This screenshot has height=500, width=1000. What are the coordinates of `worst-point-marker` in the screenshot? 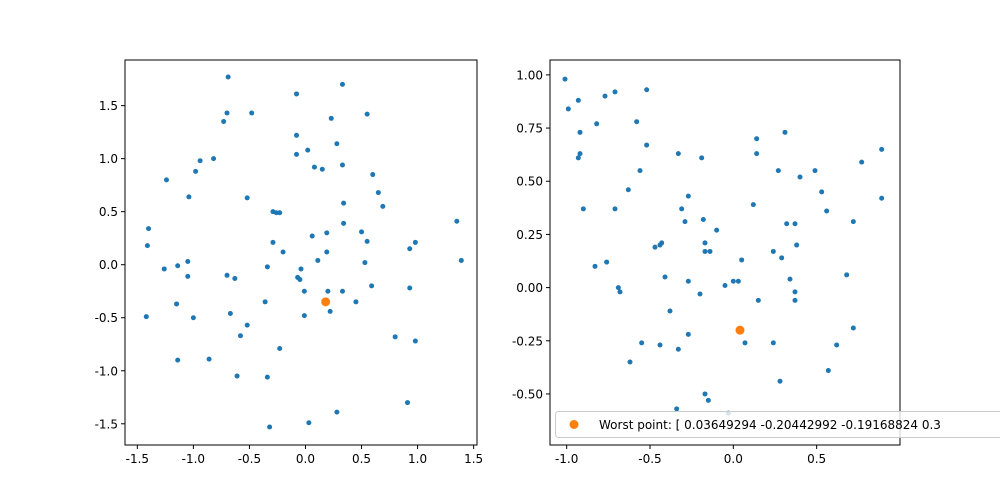 It's located at (740, 330).